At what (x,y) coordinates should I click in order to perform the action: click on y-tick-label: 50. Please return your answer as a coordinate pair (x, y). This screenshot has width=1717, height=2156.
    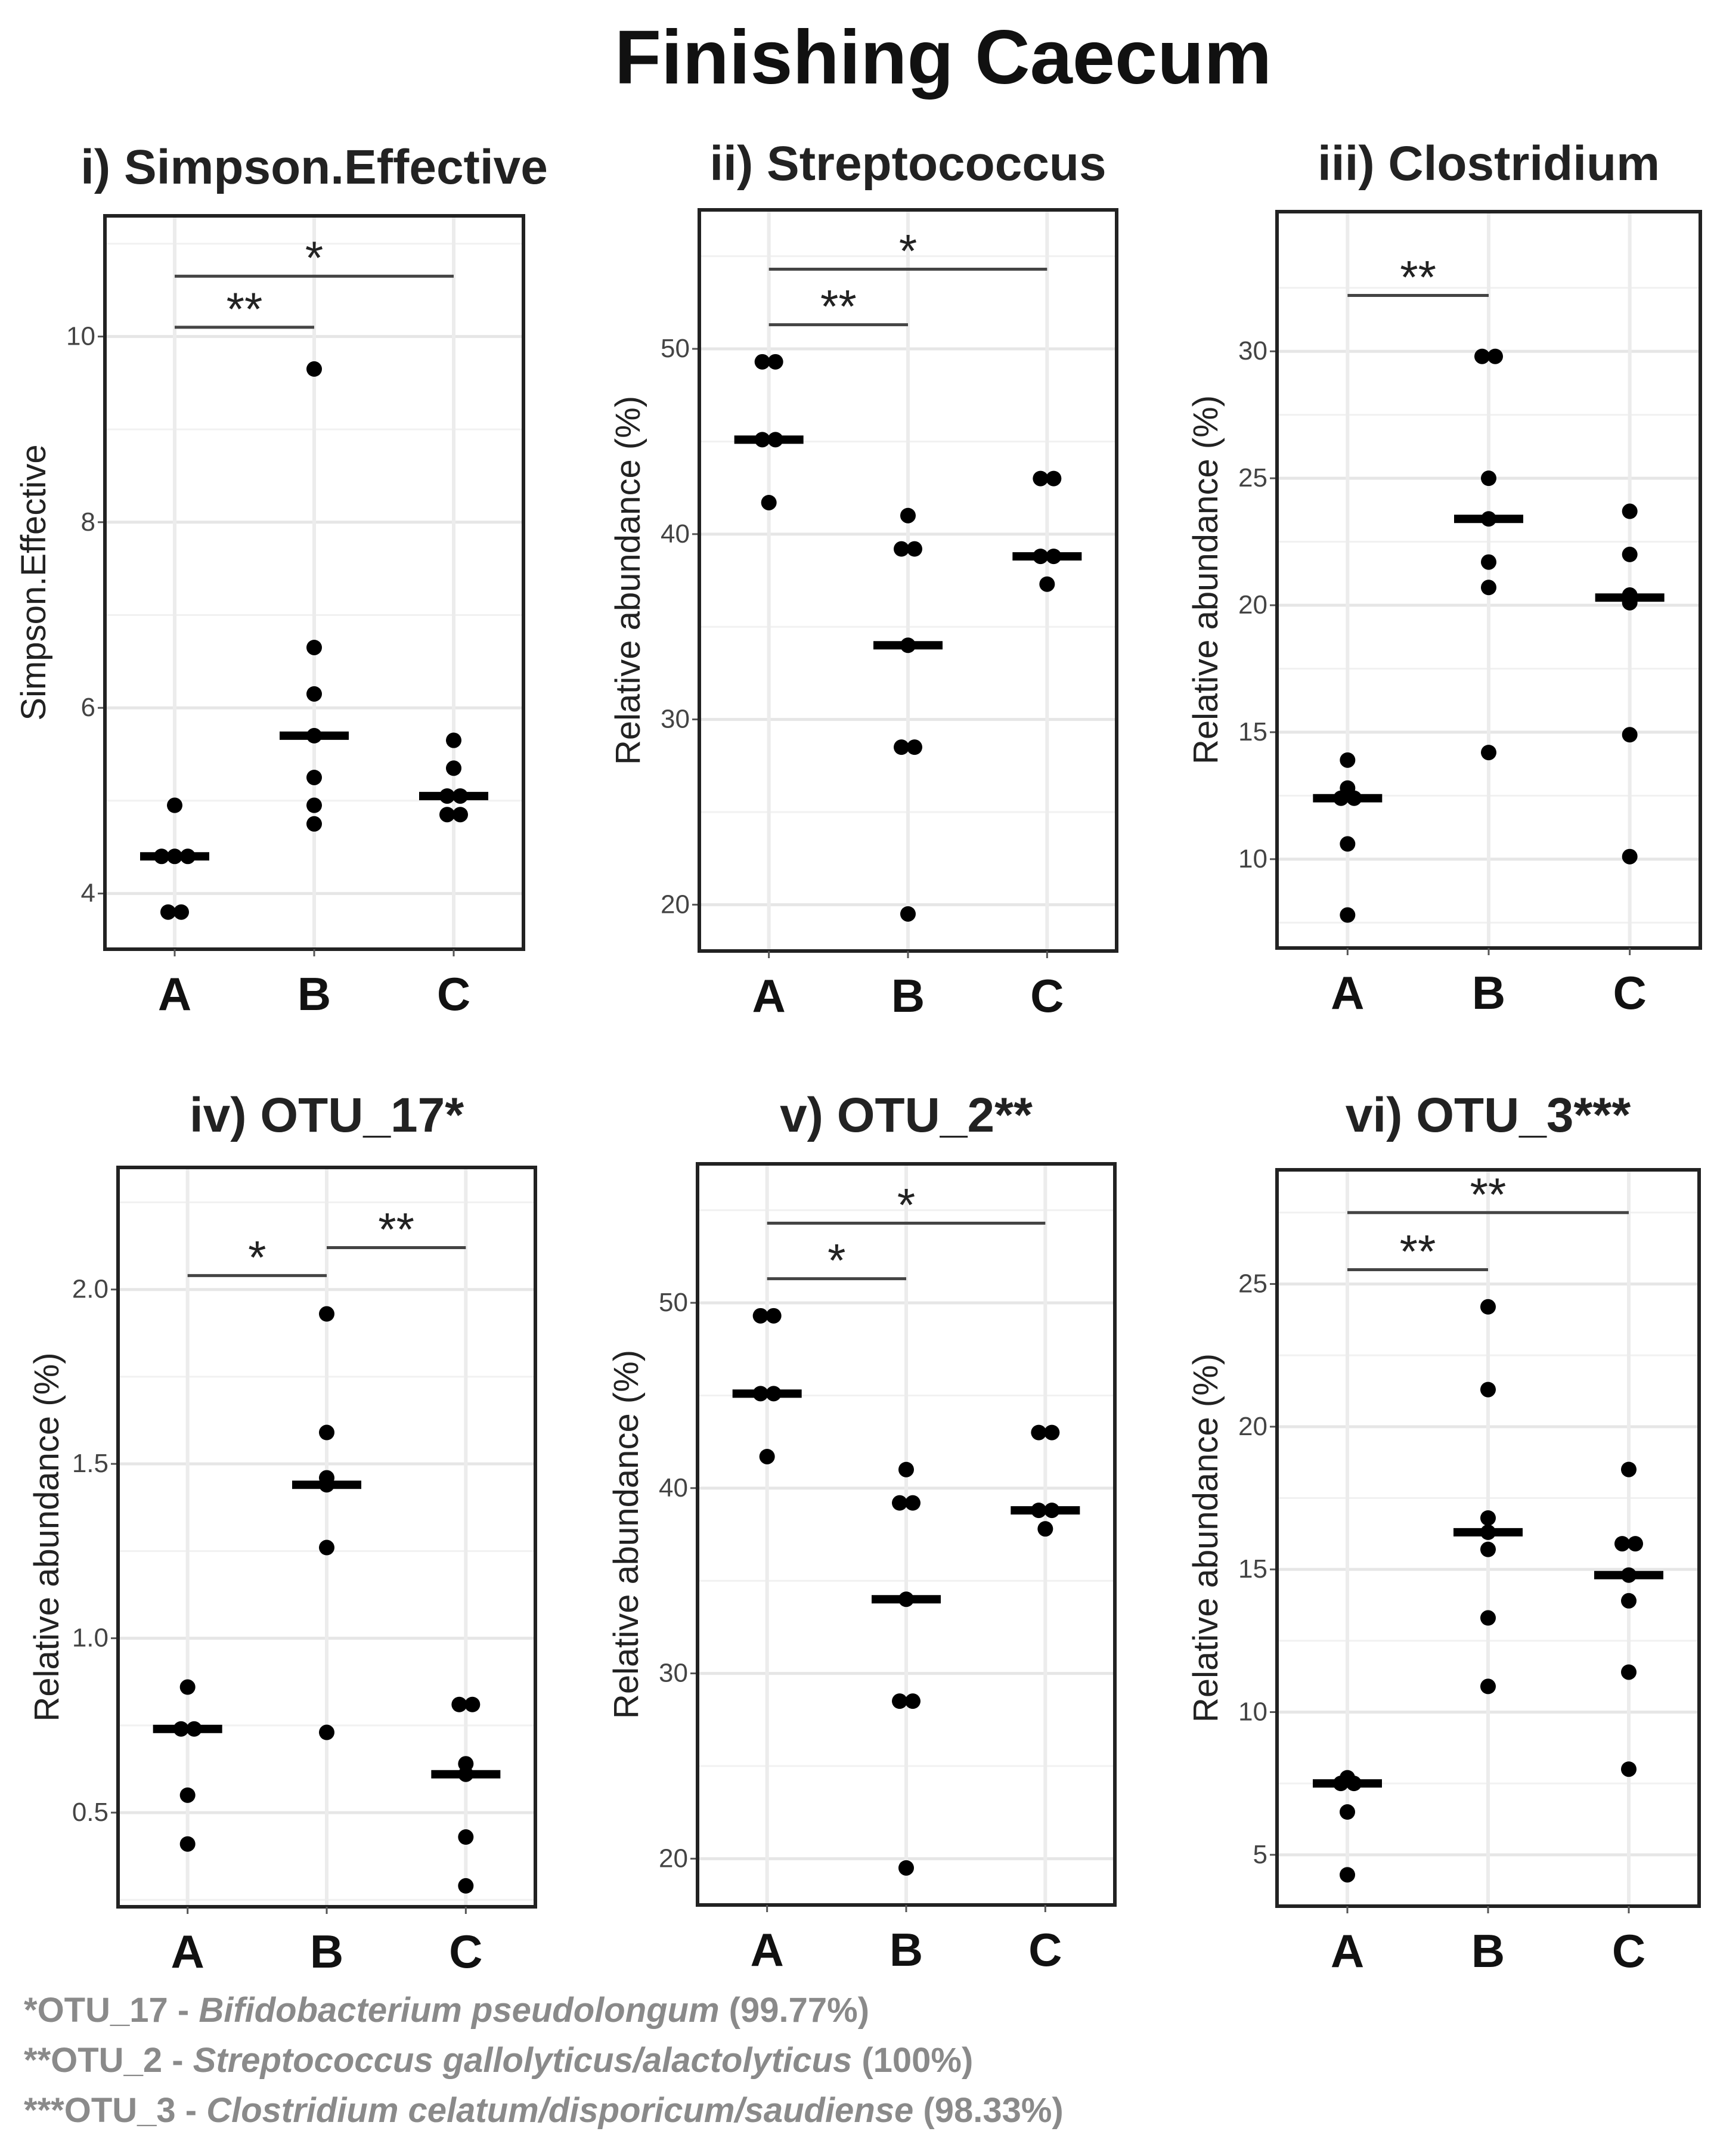
    Looking at the image, I should click on (675, 348).